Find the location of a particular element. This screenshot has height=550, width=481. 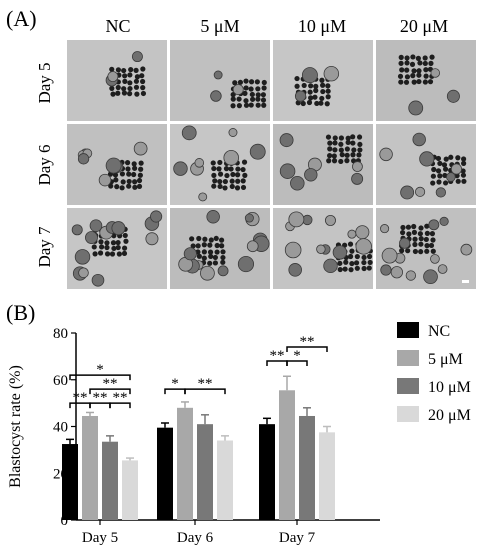

x-tick-label: Day 5 is located at coordinates (100, 538).